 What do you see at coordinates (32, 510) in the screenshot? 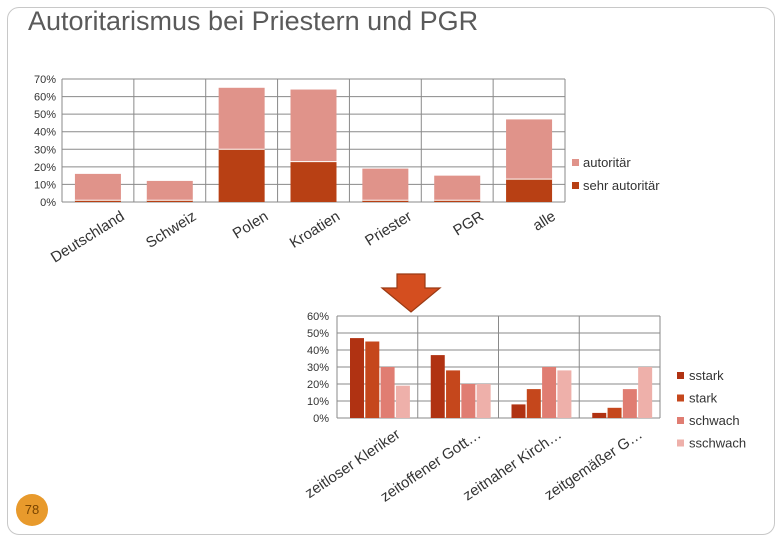
I see `page-number-badge: 78` at bounding box center [32, 510].